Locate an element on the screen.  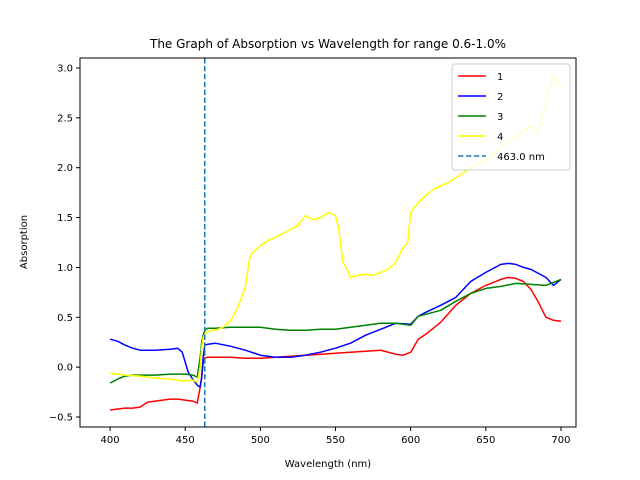
y-axis-ticks: −0.5 0.0 0.5 1.0 1.5 2.0 2.5 3.0 is located at coordinates (64, 243).